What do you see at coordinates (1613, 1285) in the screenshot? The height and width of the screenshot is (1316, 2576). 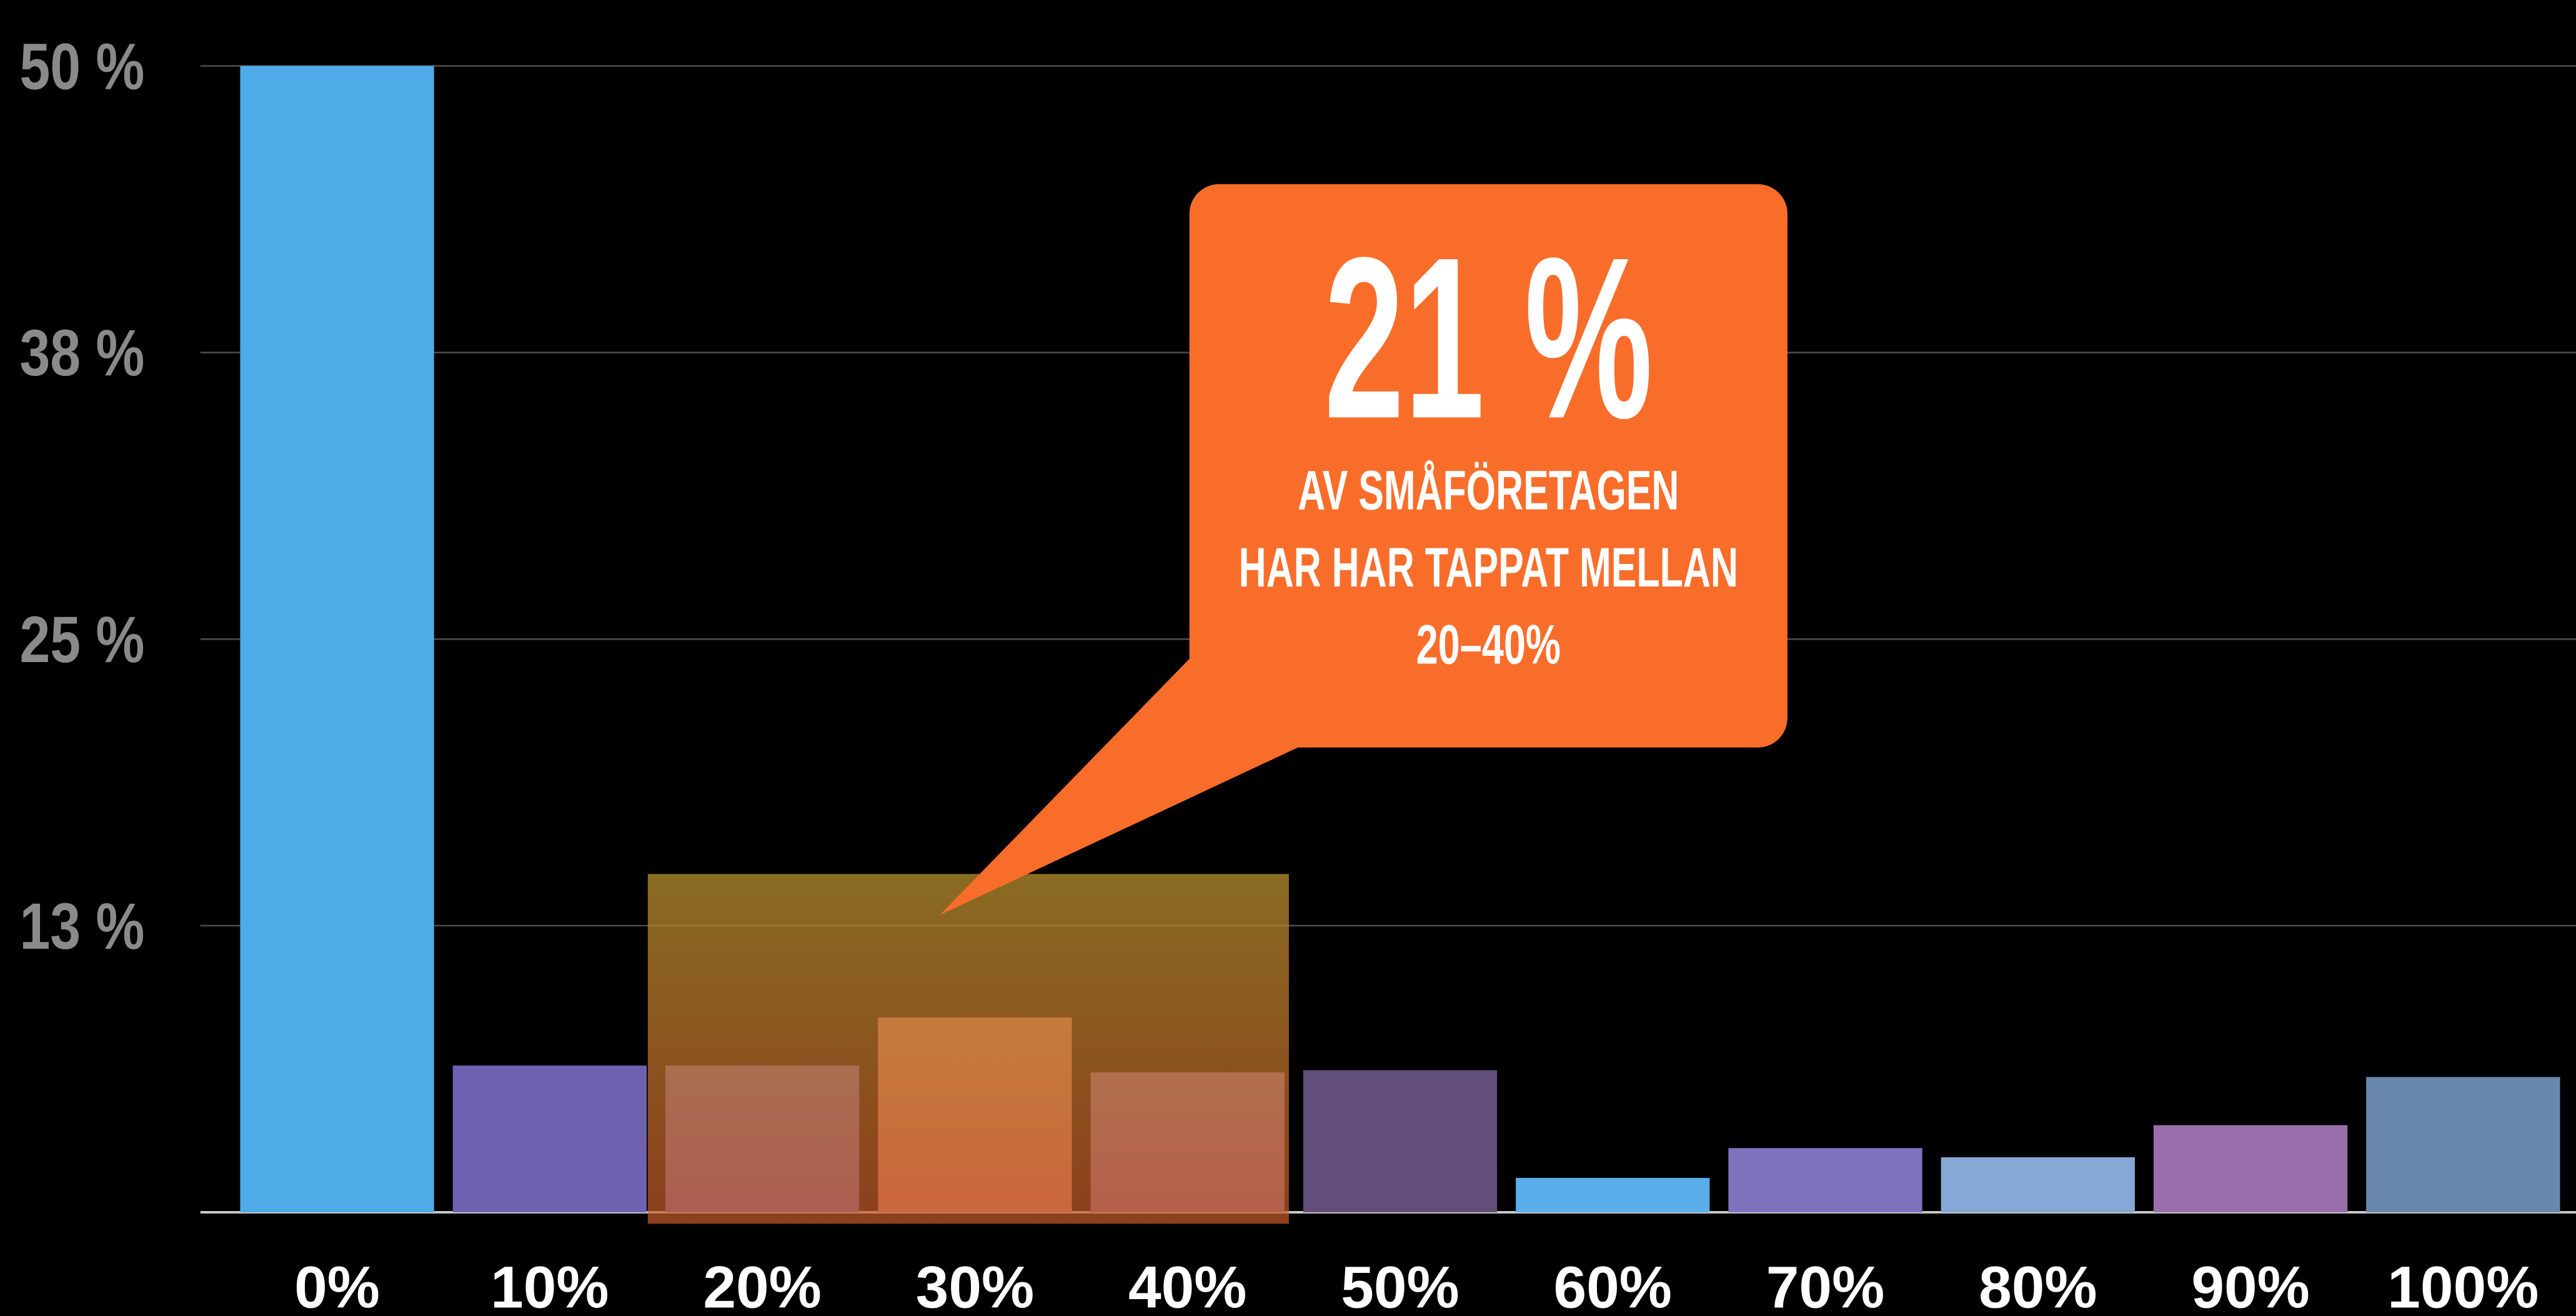 I see `x-tick-label: 60%` at bounding box center [1613, 1285].